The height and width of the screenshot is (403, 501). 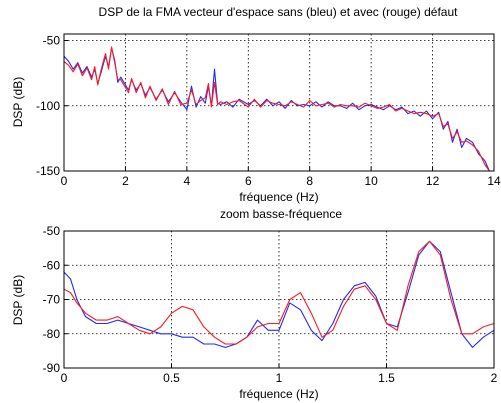 What do you see at coordinates (48, 171) in the screenshot?
I see `top-y-tick-label: -150` at bounding box center [48, 171].